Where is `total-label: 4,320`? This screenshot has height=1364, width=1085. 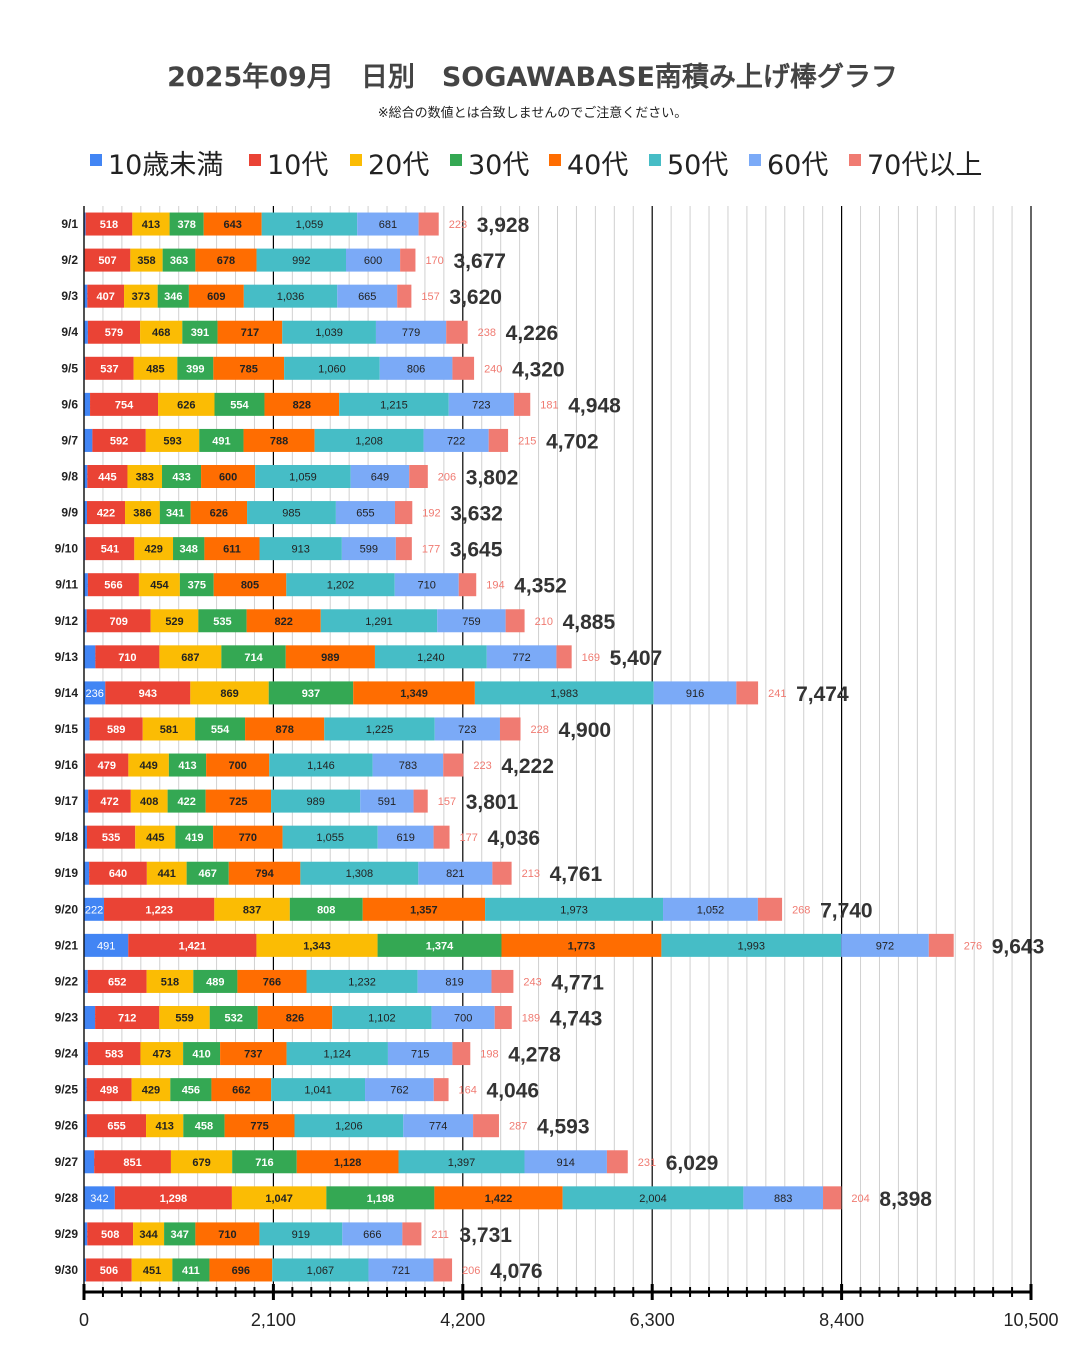
total-label: 4,320 is located at coordinates (538, 369).